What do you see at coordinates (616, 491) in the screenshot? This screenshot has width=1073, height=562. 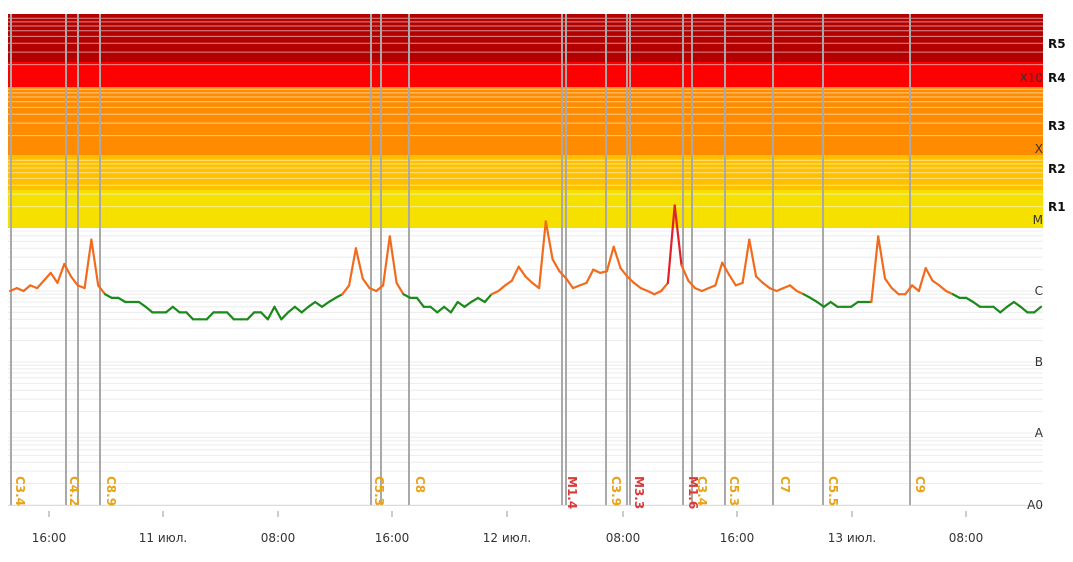 I see `flare-label: C3.9` at bounding box center [616, 491].